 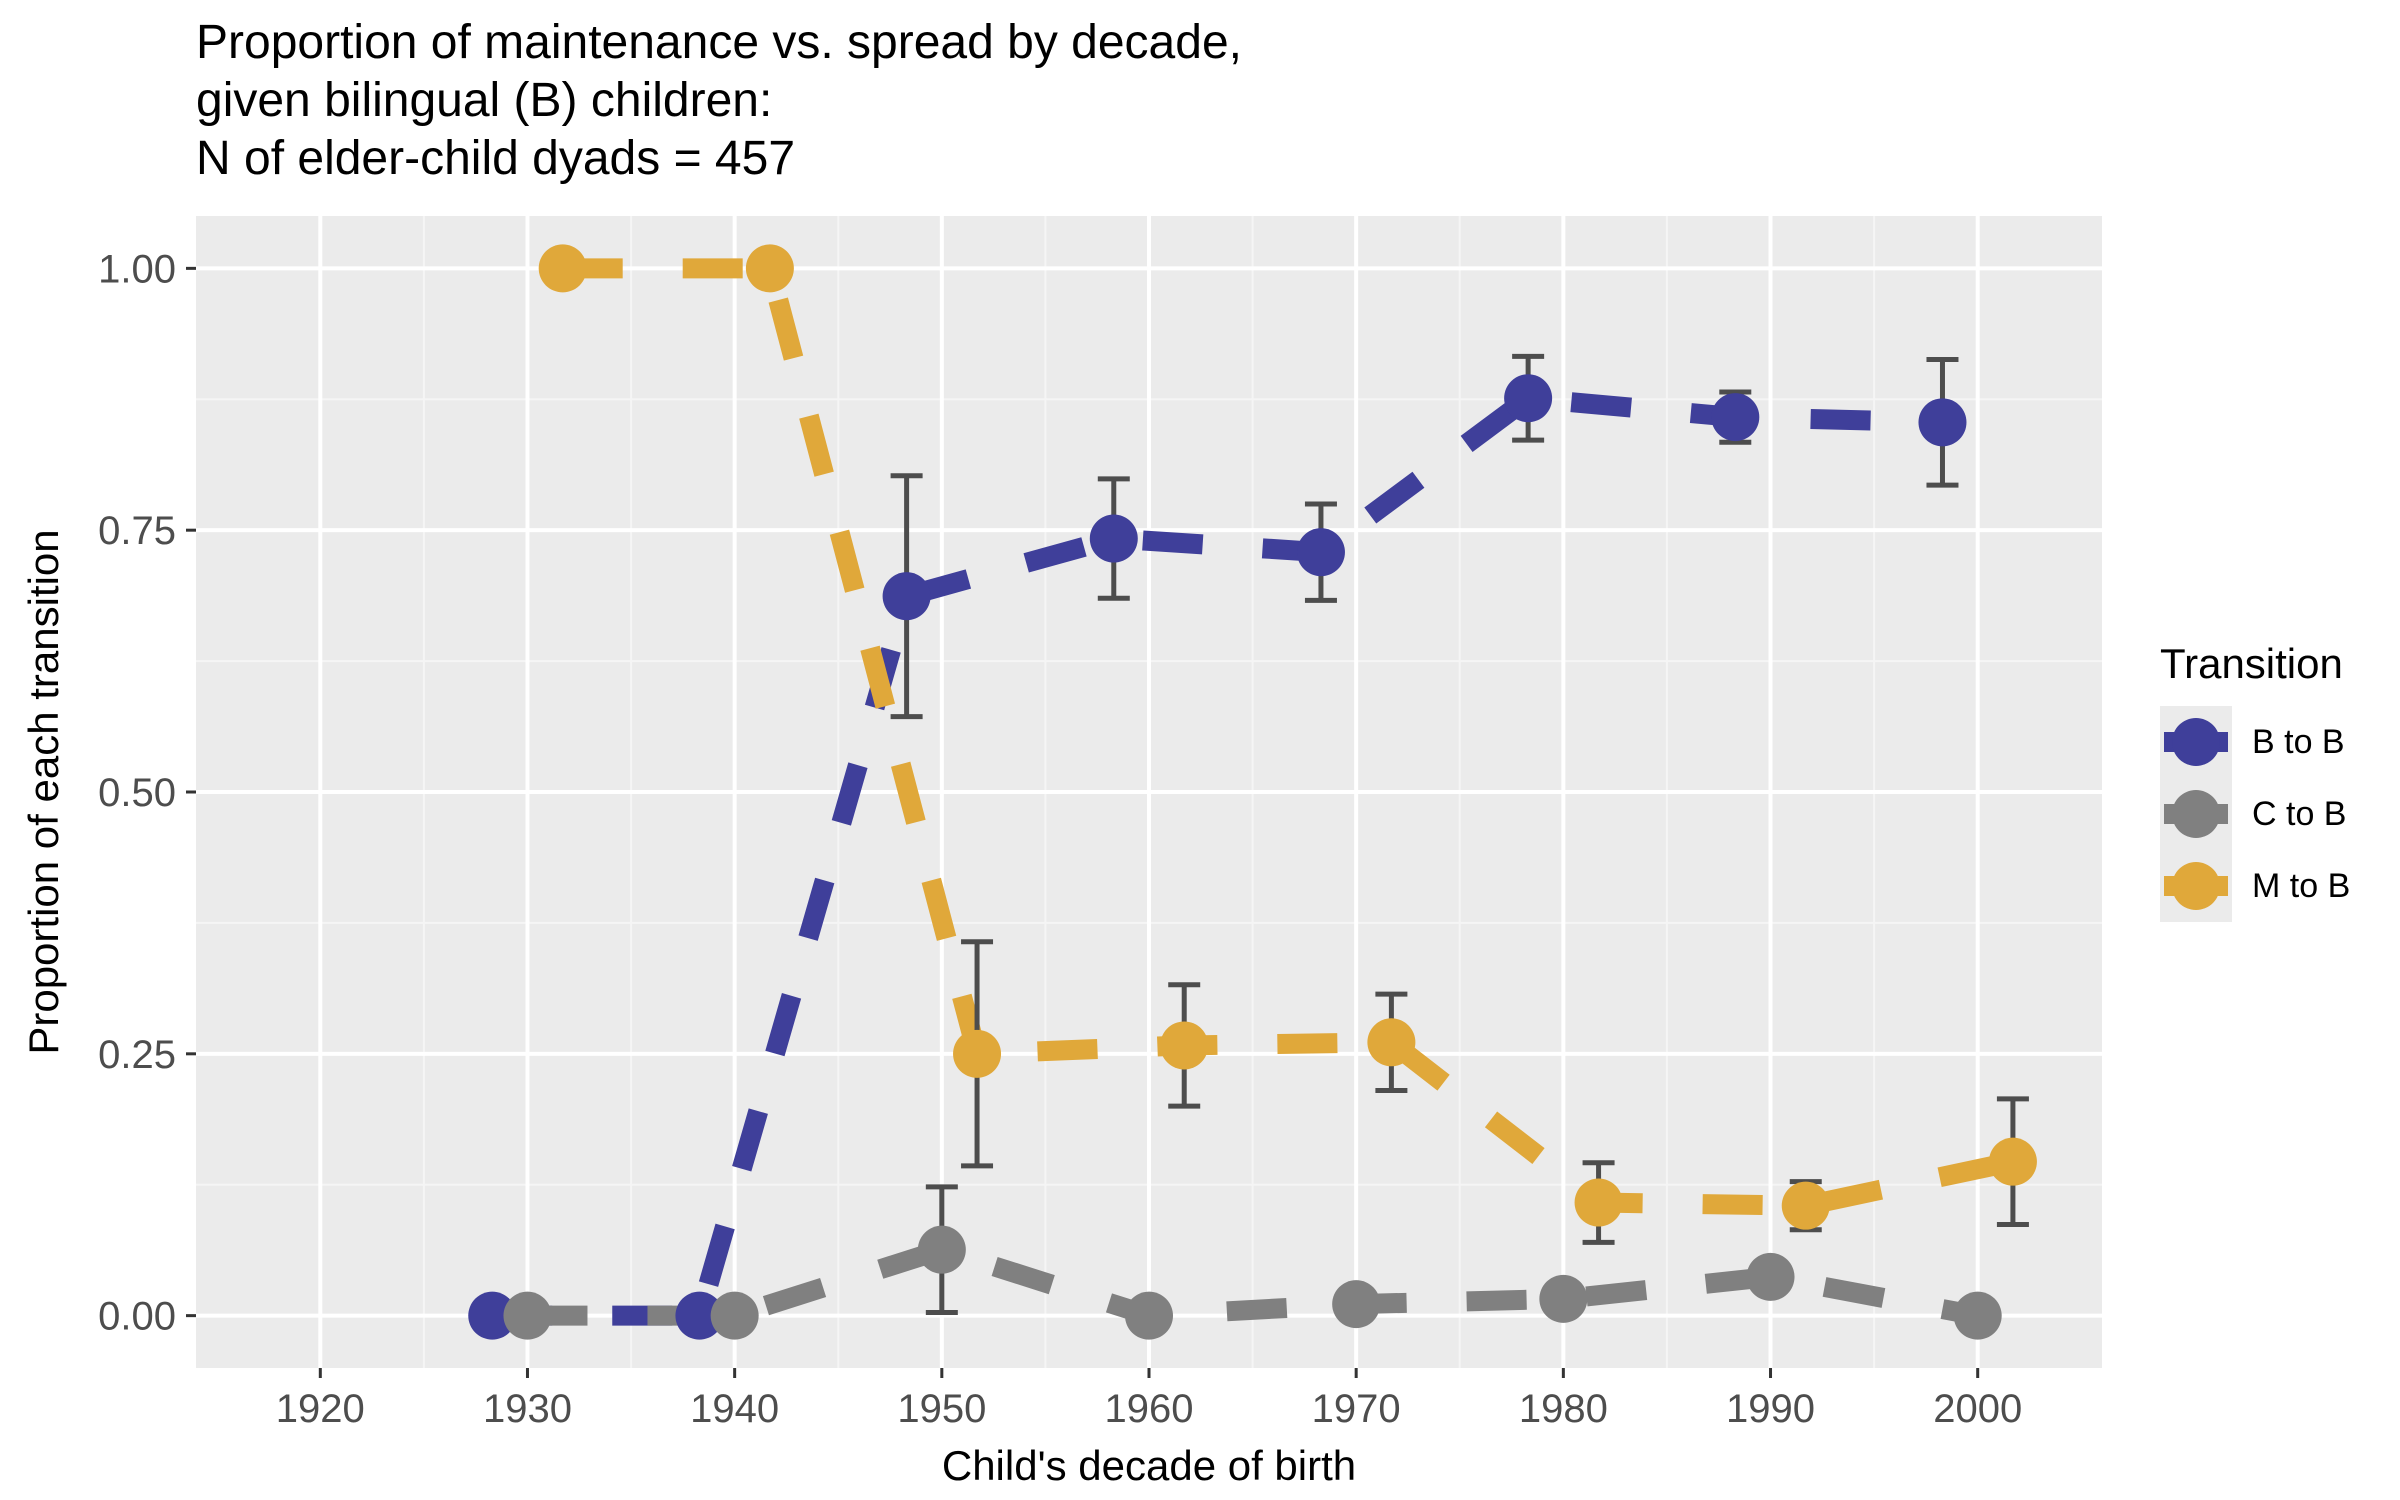 I want to click on legend-item-m-to-b: M to B, so click(x=2255, y=886).